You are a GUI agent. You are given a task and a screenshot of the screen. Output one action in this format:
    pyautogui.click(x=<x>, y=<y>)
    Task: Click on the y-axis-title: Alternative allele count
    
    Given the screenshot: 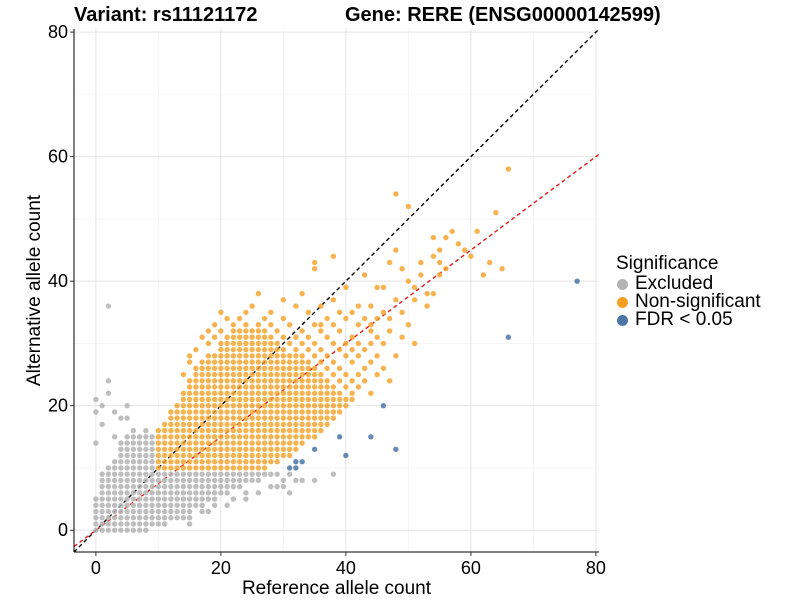 What is the action you would take?
    pyautogui.click(x=34, y=290)
    